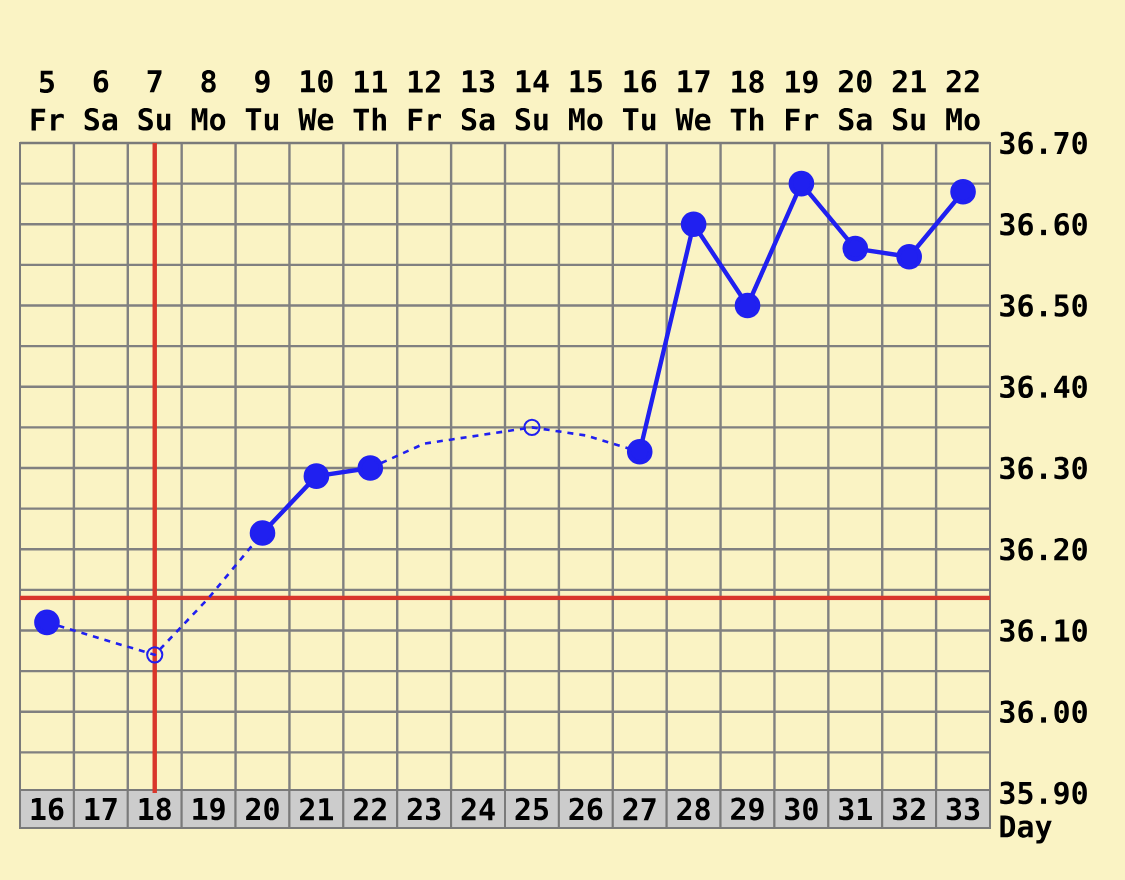 Image resolution: width=1125 pixels, height=880 pixels. Describe the element at coordinates (369, 809) in the screenshot. I see `x-tick-label: 22` at that location.